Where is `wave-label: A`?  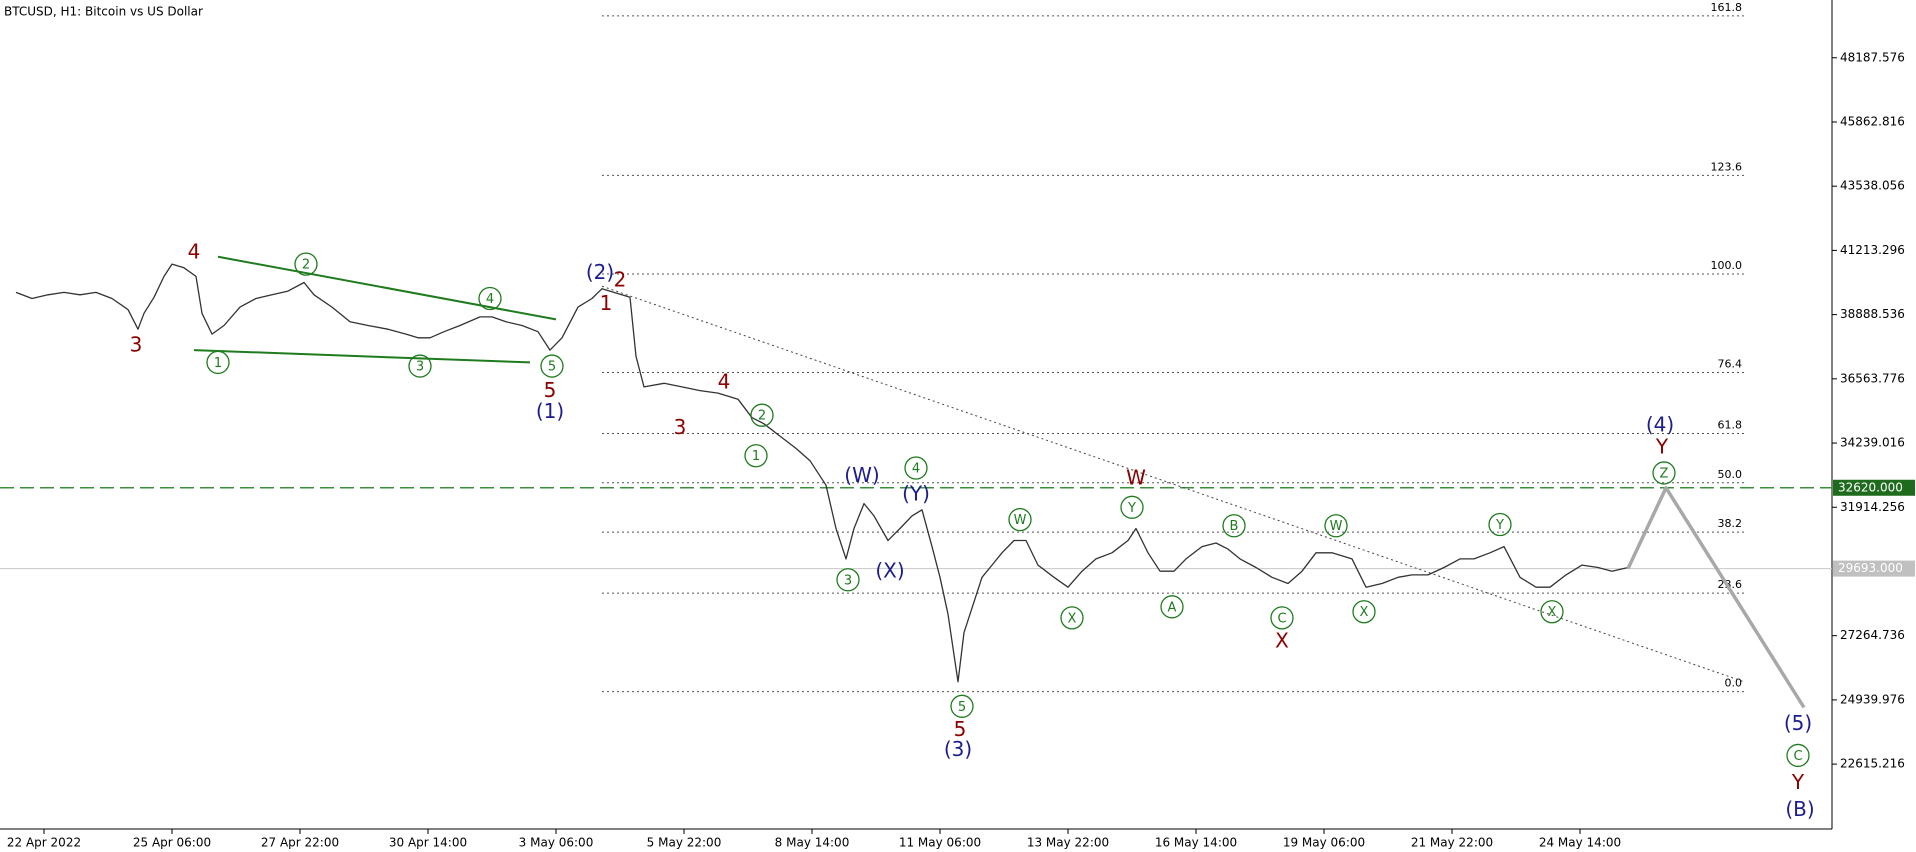 wave-label: A is located at coordinates (1172, 607).